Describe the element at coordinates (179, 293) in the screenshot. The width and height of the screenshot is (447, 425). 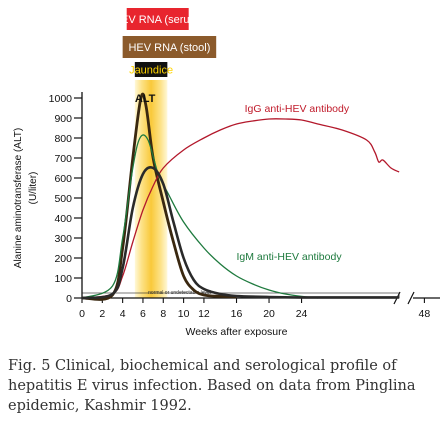
I see `baseline-note: normal or undetectable level` at that location.